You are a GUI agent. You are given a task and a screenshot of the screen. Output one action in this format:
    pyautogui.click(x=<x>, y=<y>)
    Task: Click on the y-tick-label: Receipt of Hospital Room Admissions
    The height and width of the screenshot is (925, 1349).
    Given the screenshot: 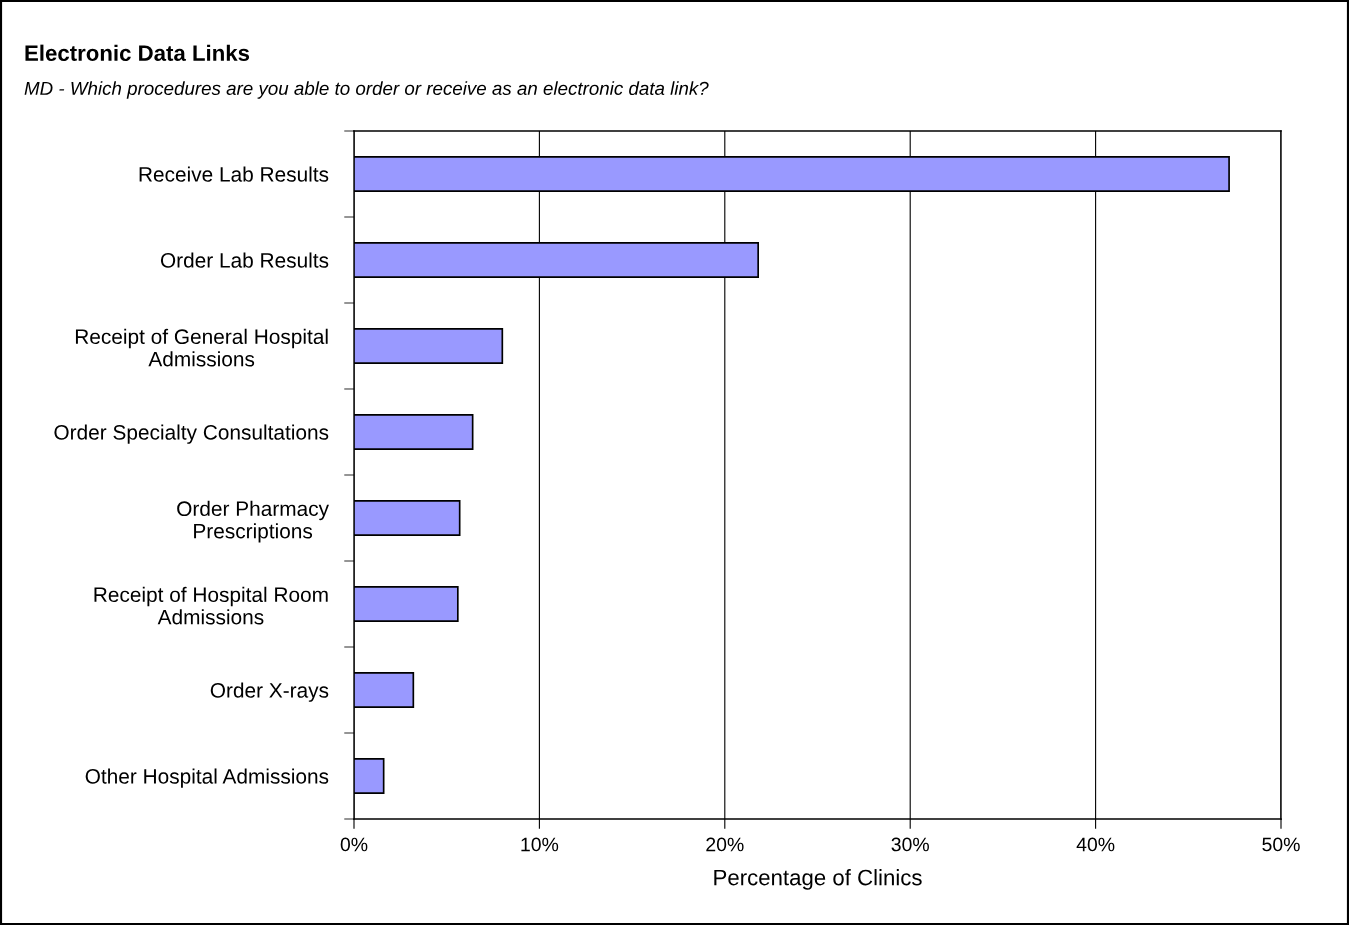 What is the action you would take?
    pyautogui.click(x=211, y=605)
    